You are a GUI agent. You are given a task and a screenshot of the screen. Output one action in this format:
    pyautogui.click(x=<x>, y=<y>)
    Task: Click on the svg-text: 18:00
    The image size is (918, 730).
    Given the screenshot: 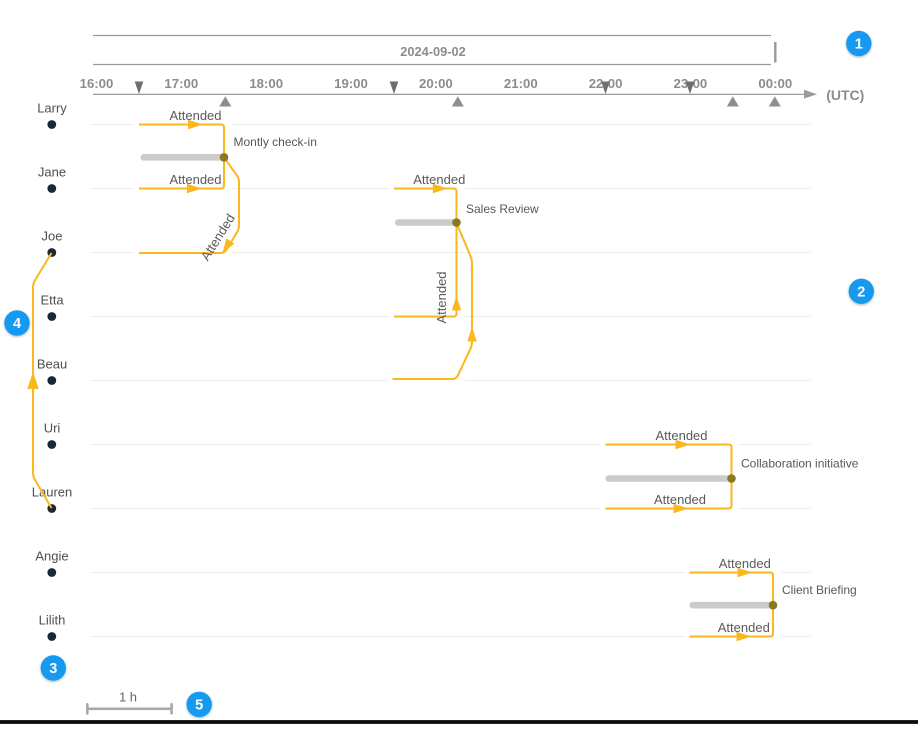 What is the action you would take?
    pyautogui.click(x=266, y=83)
    